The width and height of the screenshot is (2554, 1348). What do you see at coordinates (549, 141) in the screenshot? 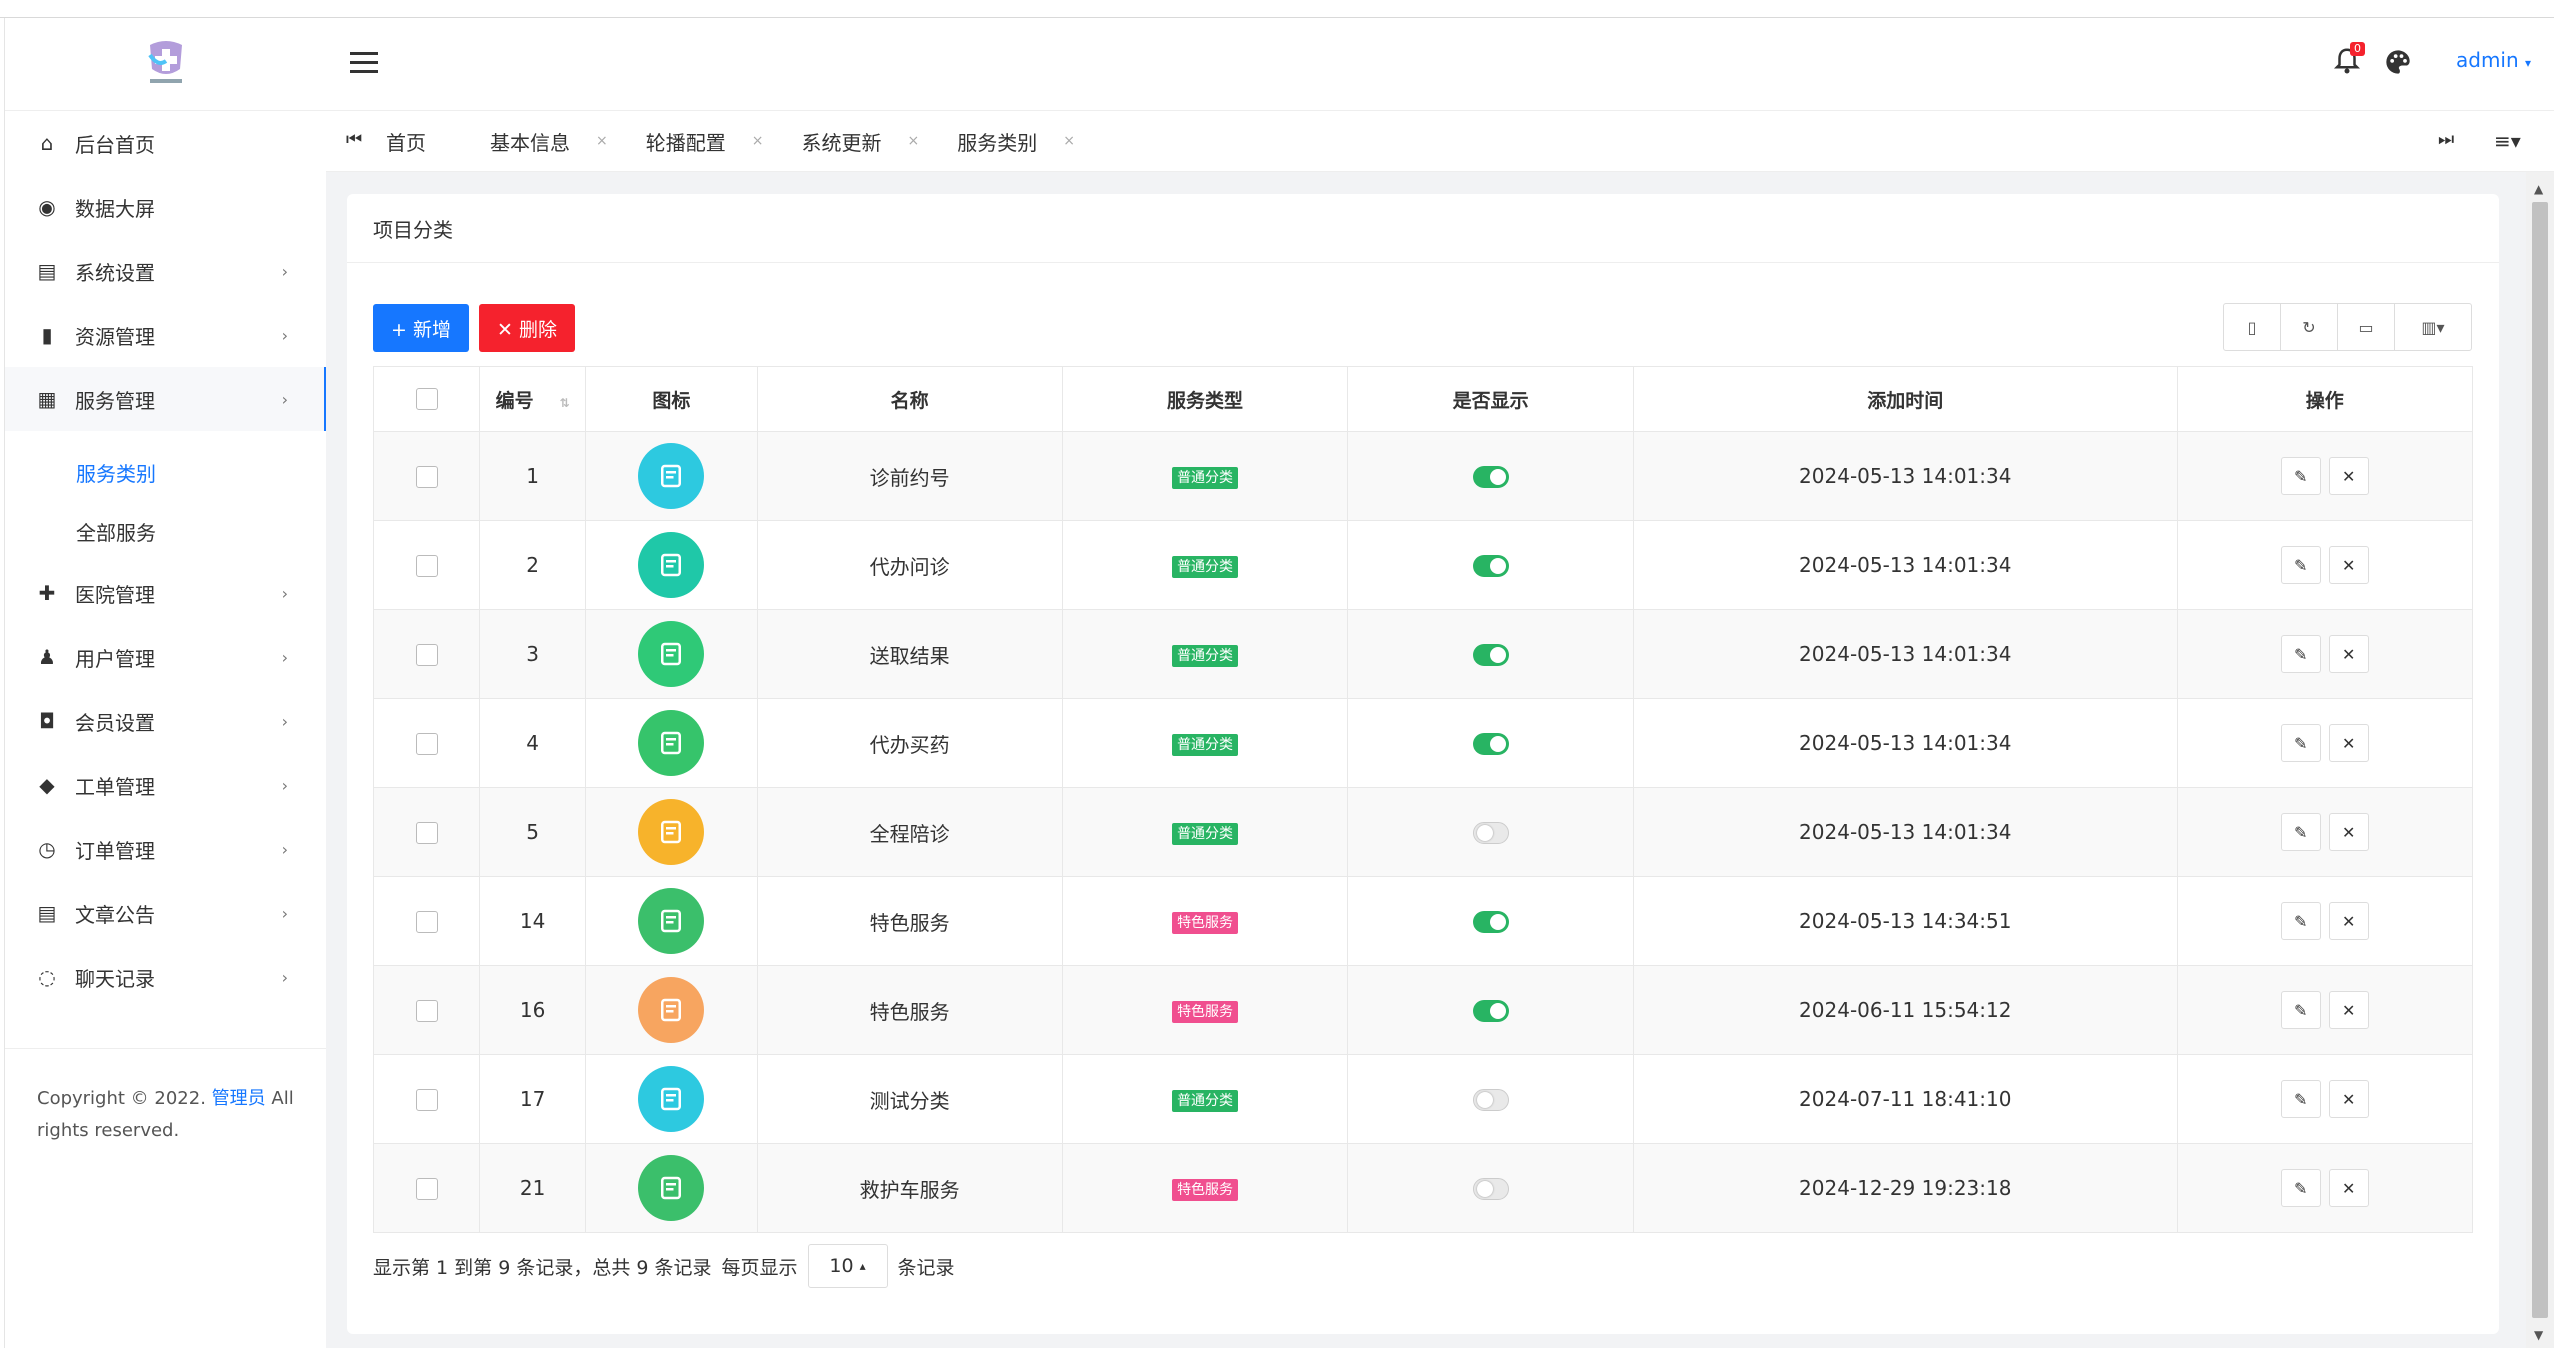
I see `tab: 基本信息 ×` at bounding box center [549, 141].